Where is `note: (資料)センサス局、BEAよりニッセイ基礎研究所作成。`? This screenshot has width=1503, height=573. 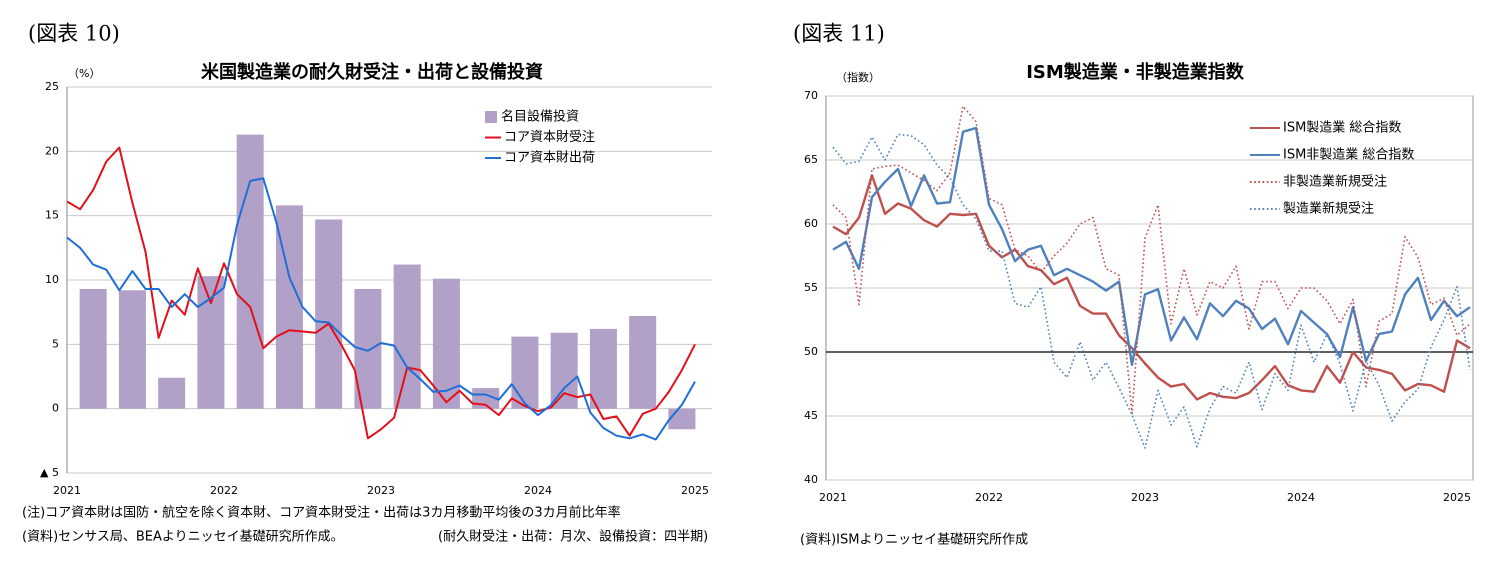 note: (資料)センサス局、BEAよりニッセイ基礎研究所作成。 is located at coordinates (183, 537).